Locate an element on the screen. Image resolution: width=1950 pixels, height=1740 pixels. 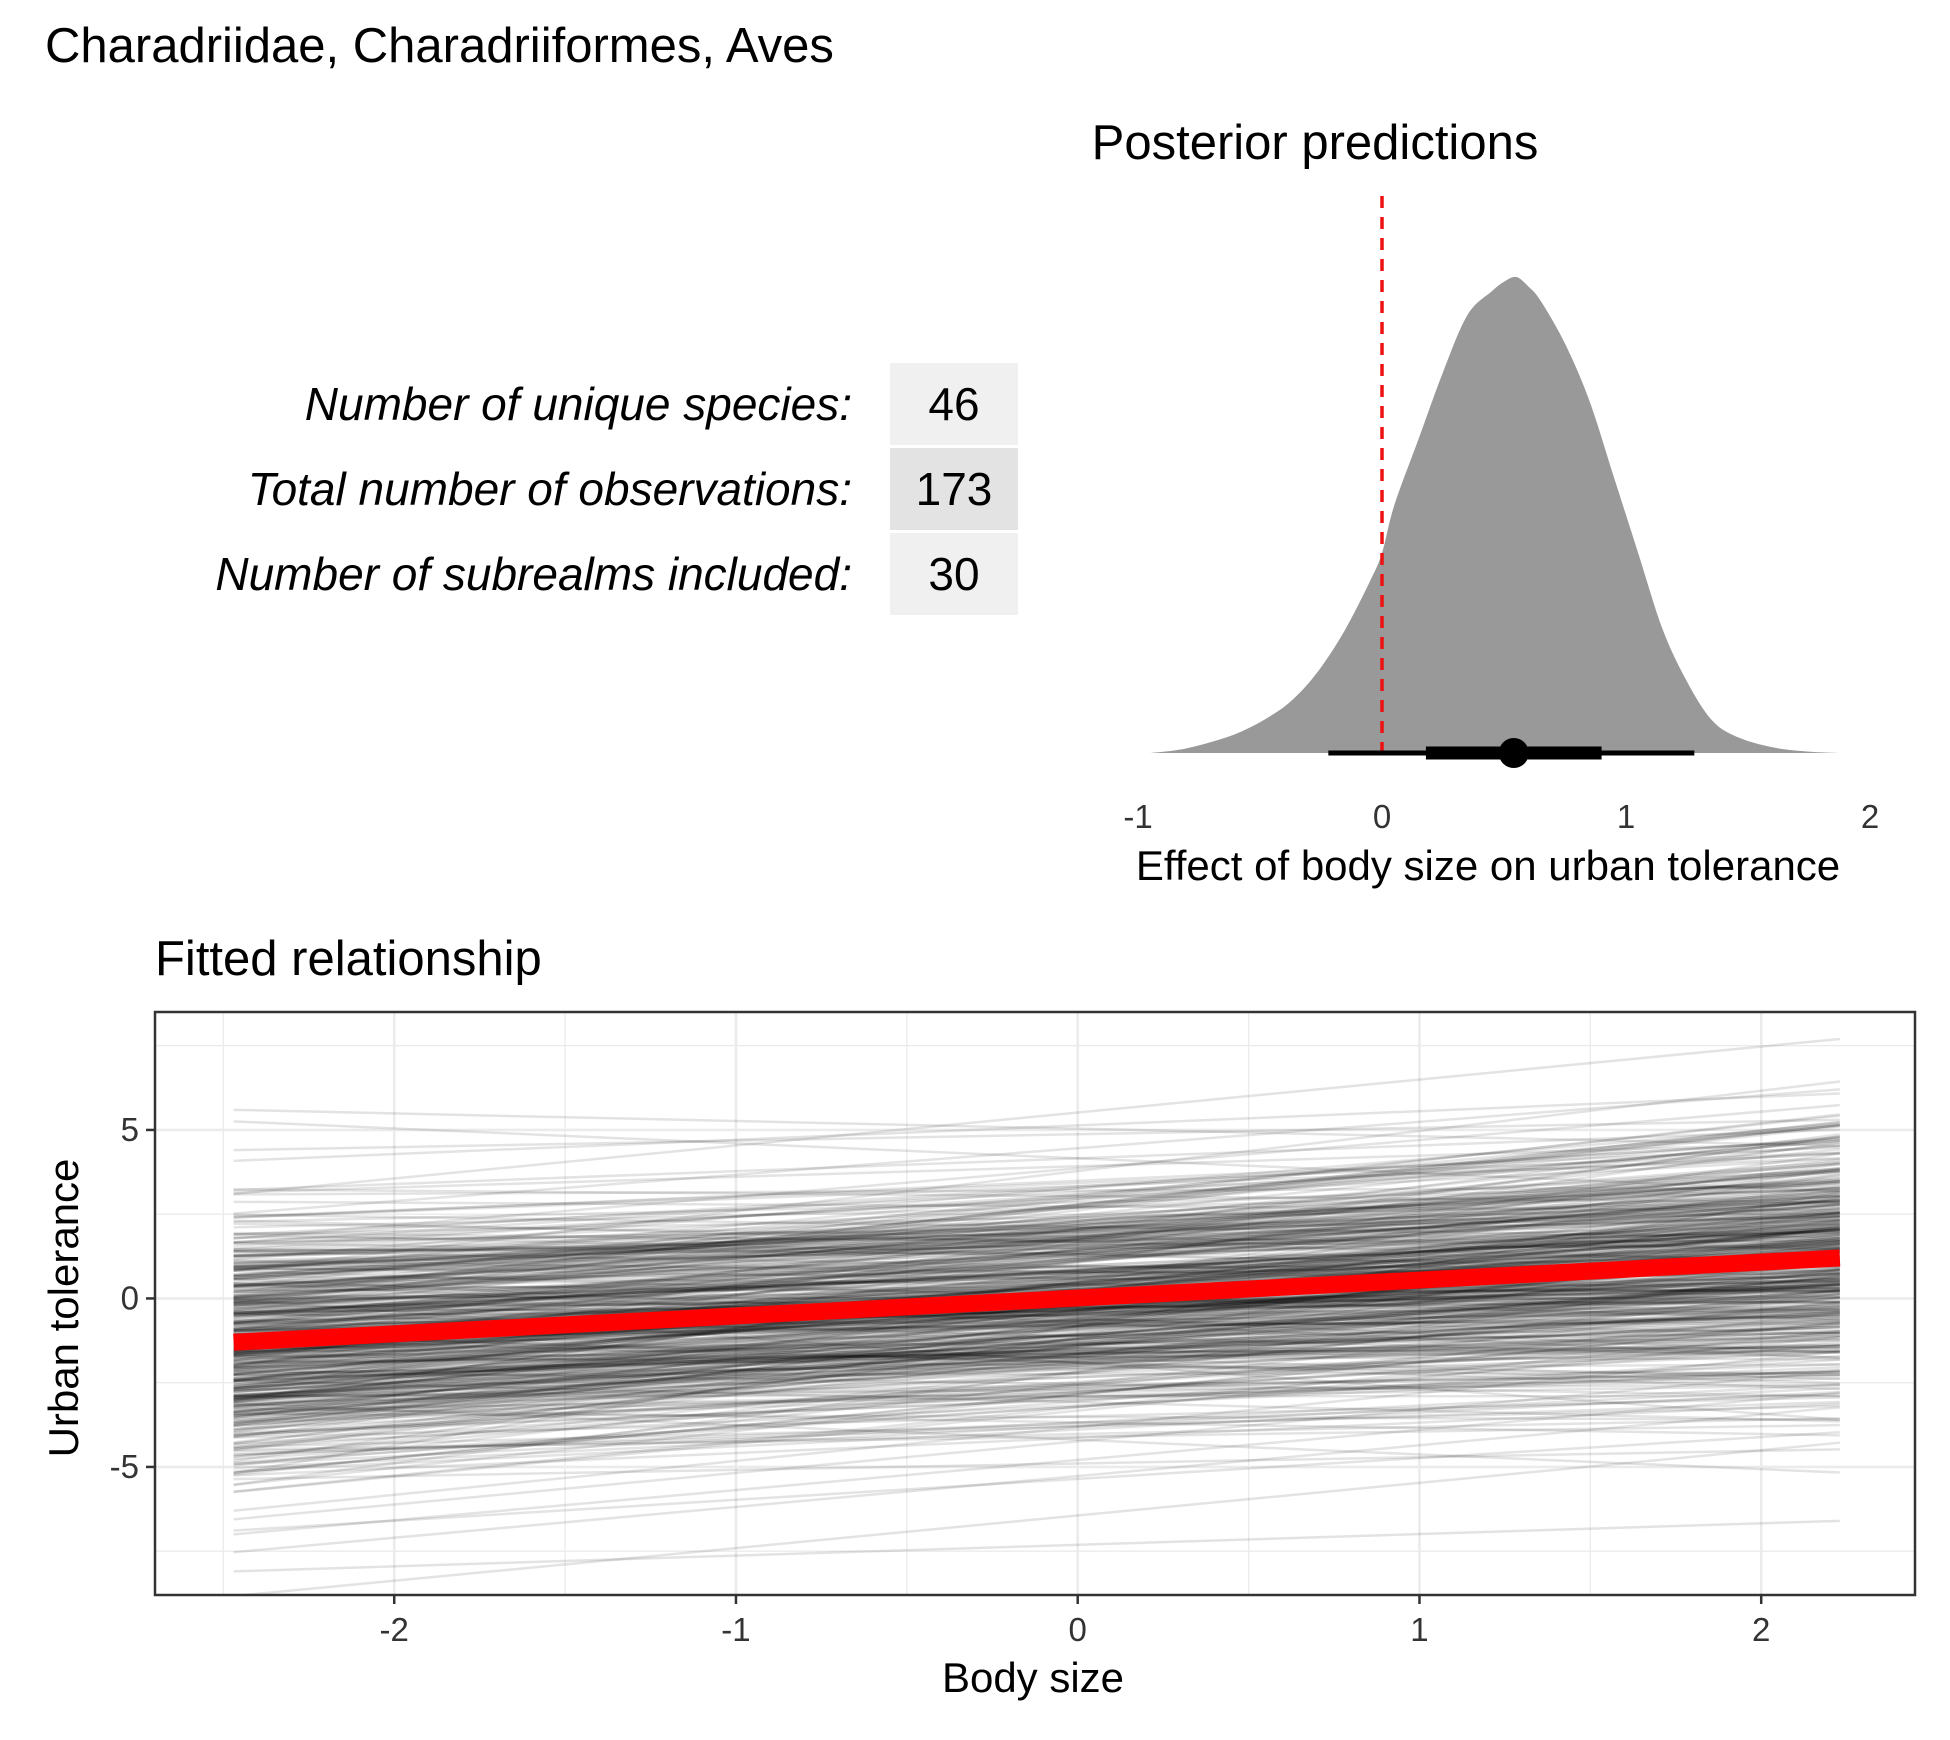
stat-label-species: Number of unique species: is located at coordinates (578, 404).